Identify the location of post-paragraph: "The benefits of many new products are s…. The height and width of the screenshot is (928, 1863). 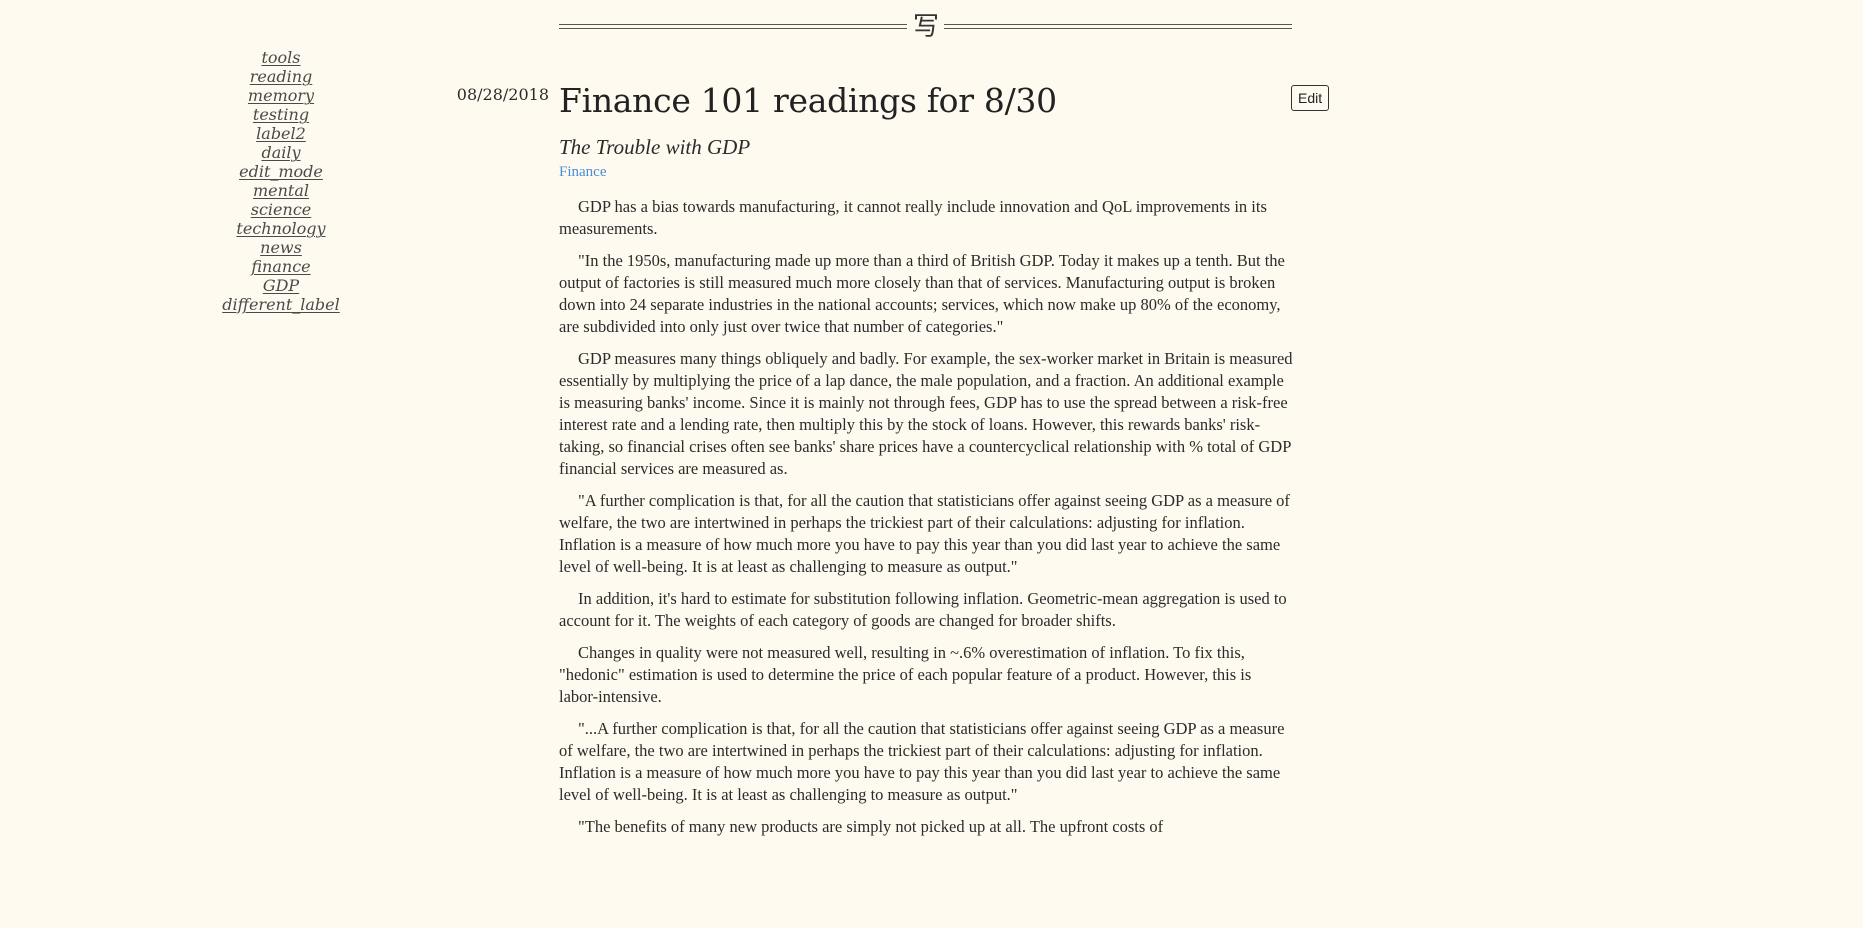
(871, 826).